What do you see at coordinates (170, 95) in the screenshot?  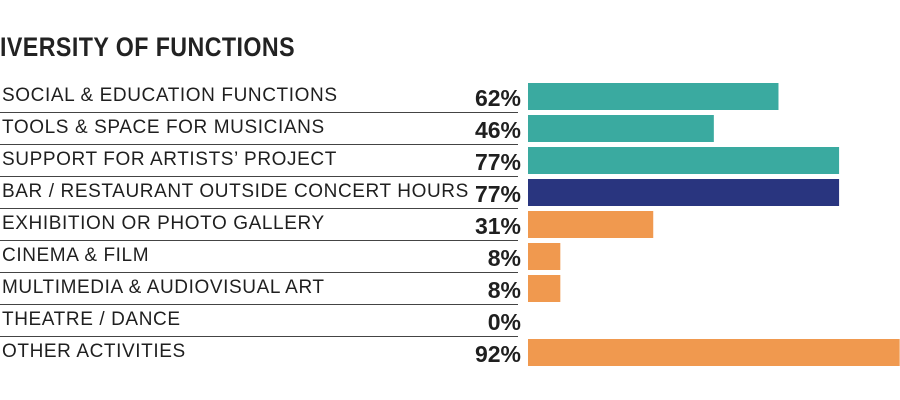 I see `category-label: SOCIAL & EDUCATION FUNCTIONS` at bounding box center [170, 95].